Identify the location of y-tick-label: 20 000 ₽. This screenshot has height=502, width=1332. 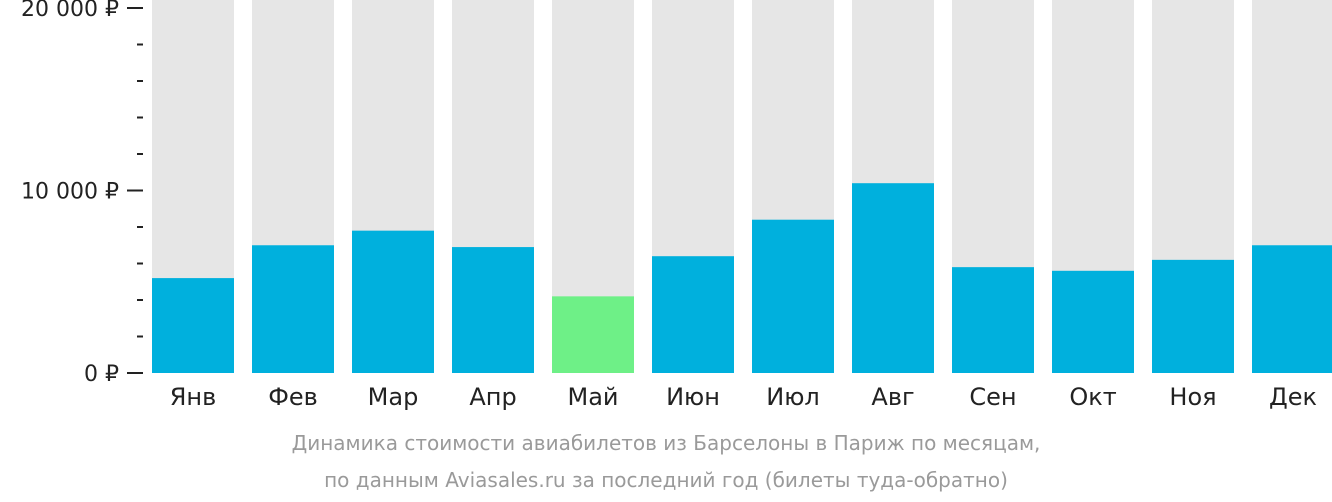
(70, 11).